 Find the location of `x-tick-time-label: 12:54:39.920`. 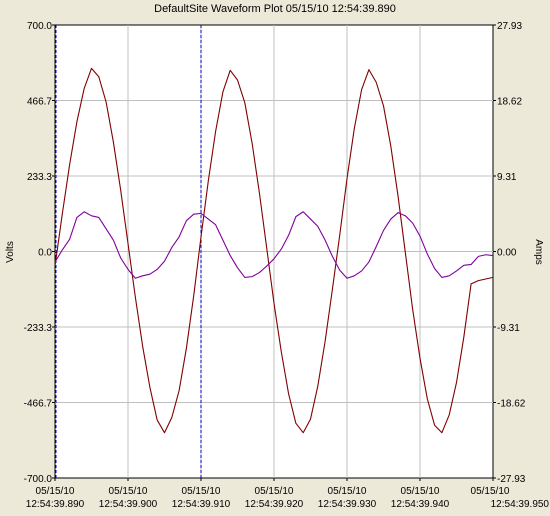

x-tick-time-label: 12:54:39.920 is located at coordinates (274, 504).